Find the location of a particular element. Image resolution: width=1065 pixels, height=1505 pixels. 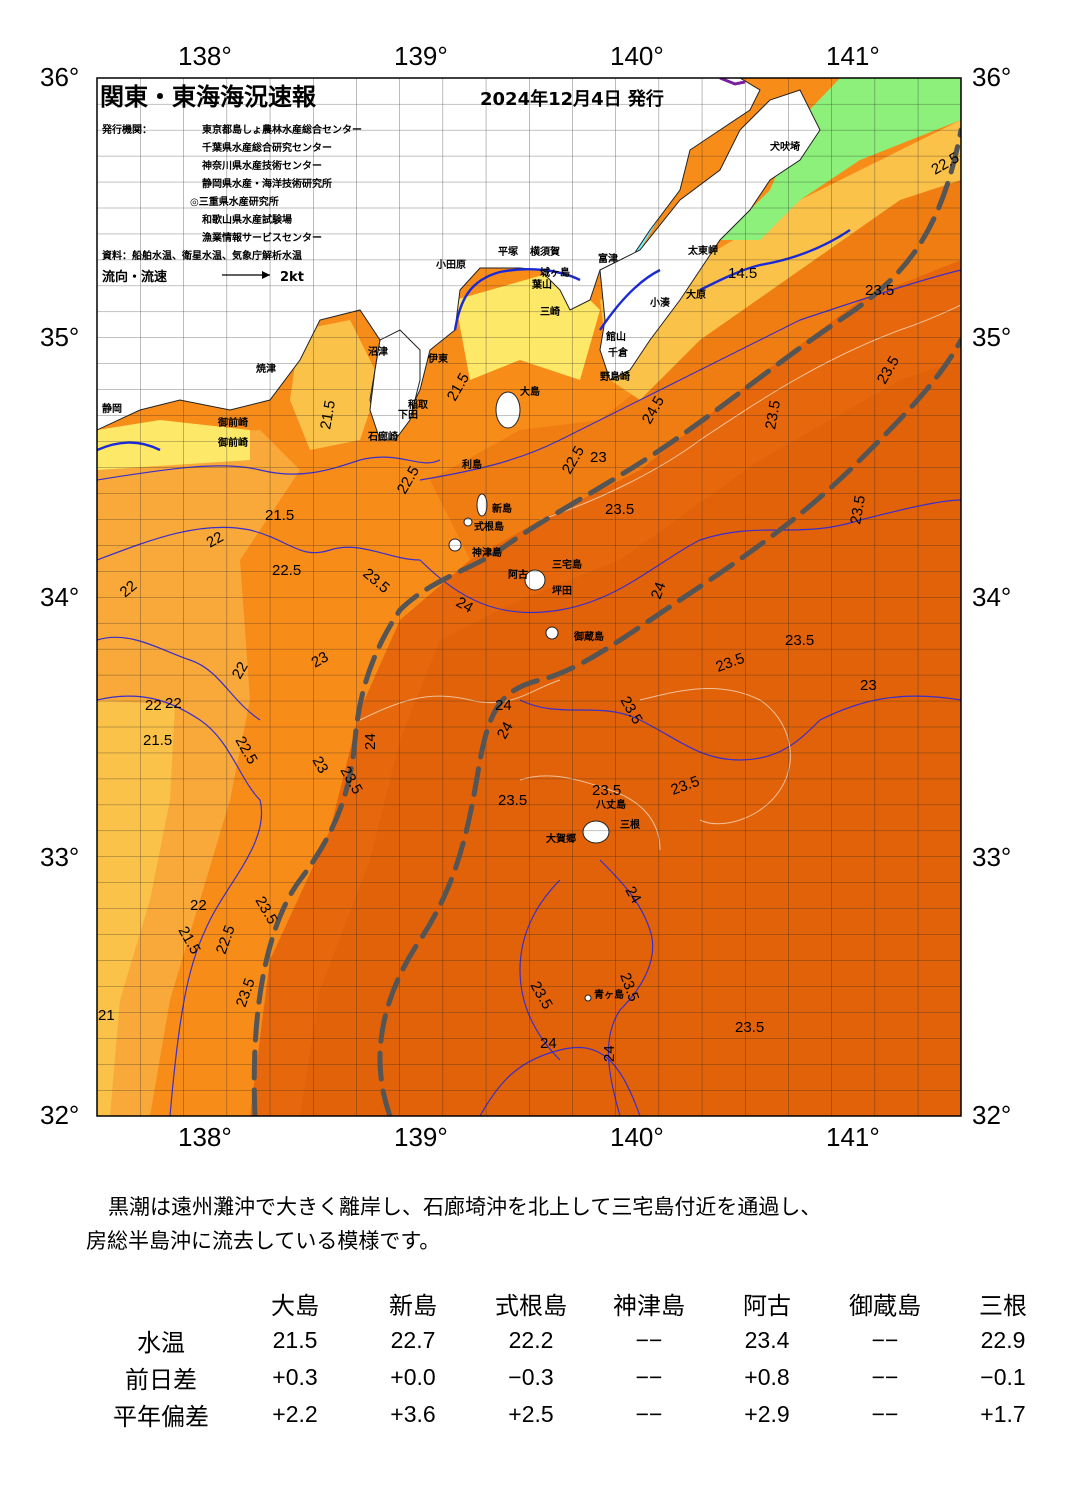

place-label: 八丈島 is located at coordinates (610, 804).